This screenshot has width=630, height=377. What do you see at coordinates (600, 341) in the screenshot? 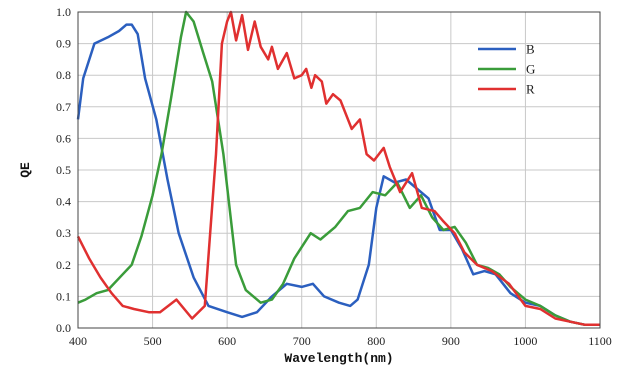
I see `x-tick-label: 1100` at bounding box center [600, 341].